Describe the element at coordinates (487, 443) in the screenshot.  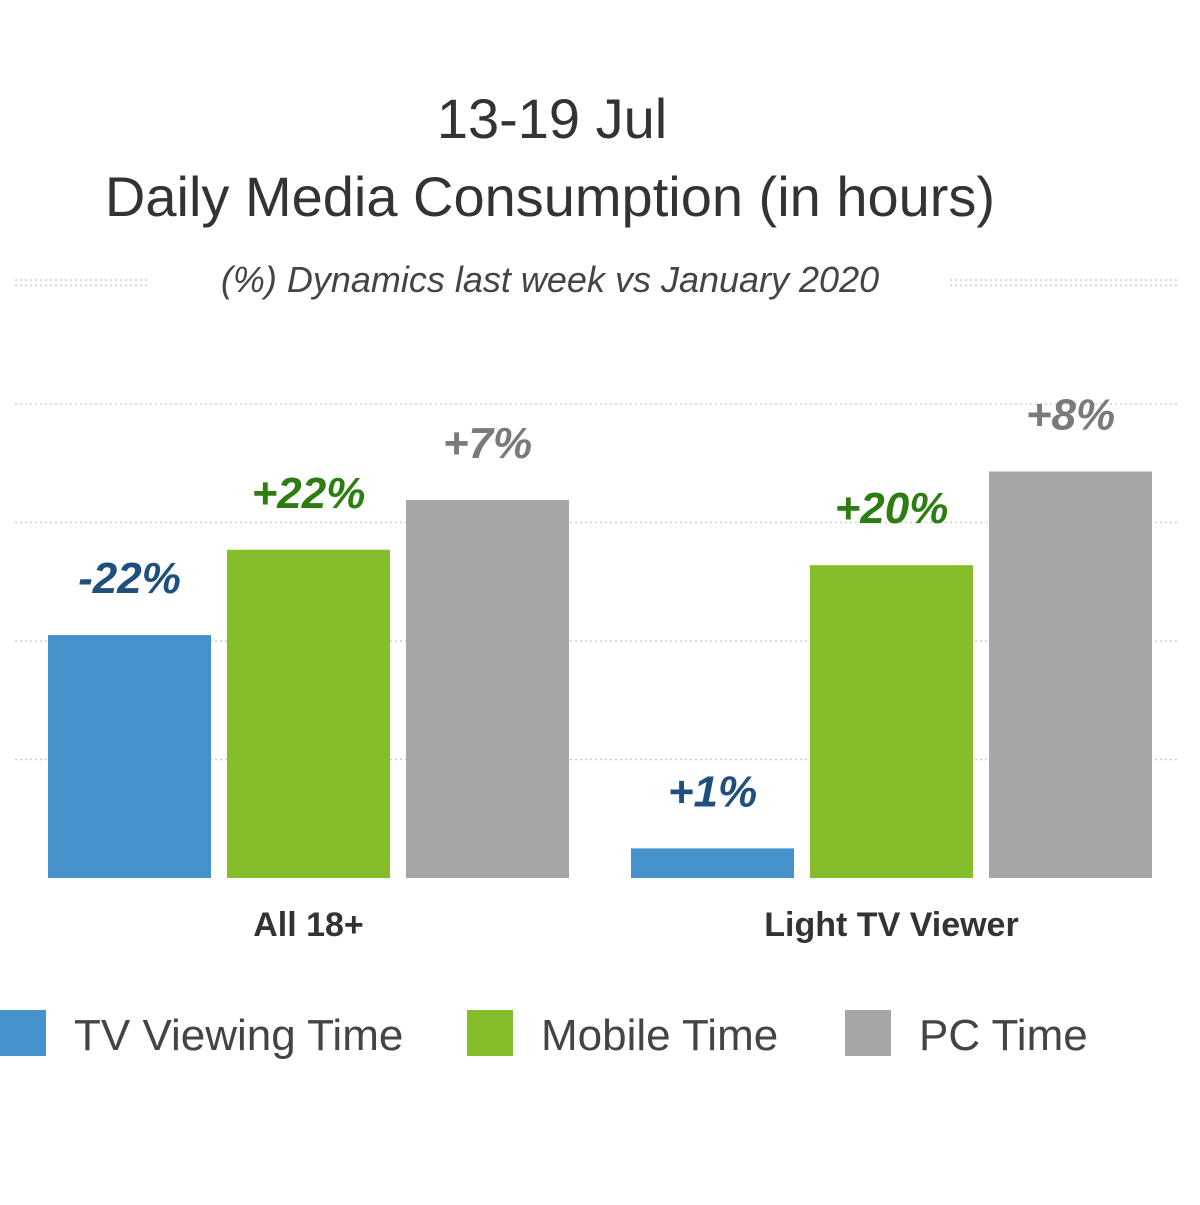
I see `data-label: +7%` at that location.